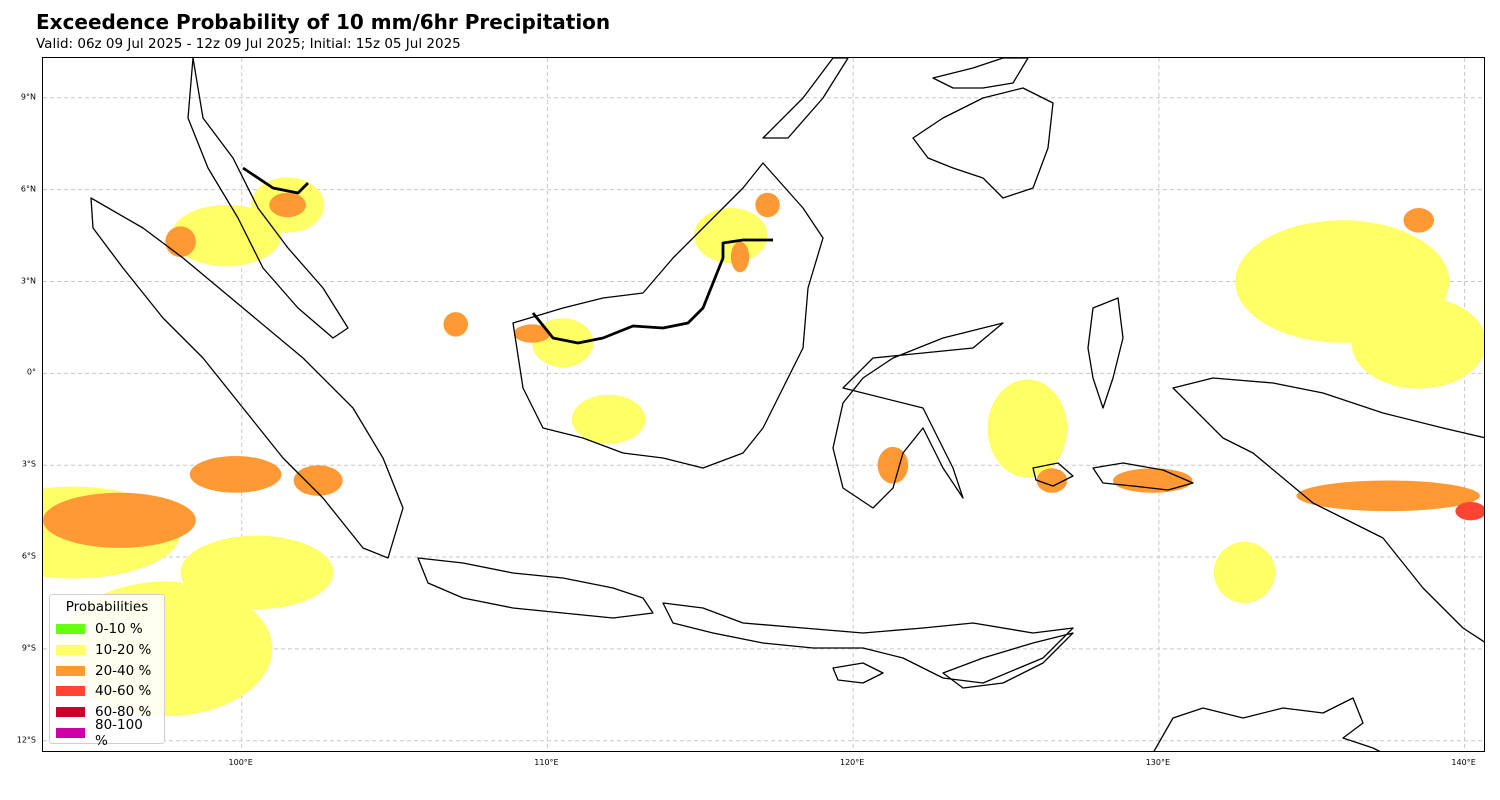  What do you see at coordinates (28, 464) in the screenshot?
I see `lat-tick-label: 3°S` at bounding box center [28, 464].